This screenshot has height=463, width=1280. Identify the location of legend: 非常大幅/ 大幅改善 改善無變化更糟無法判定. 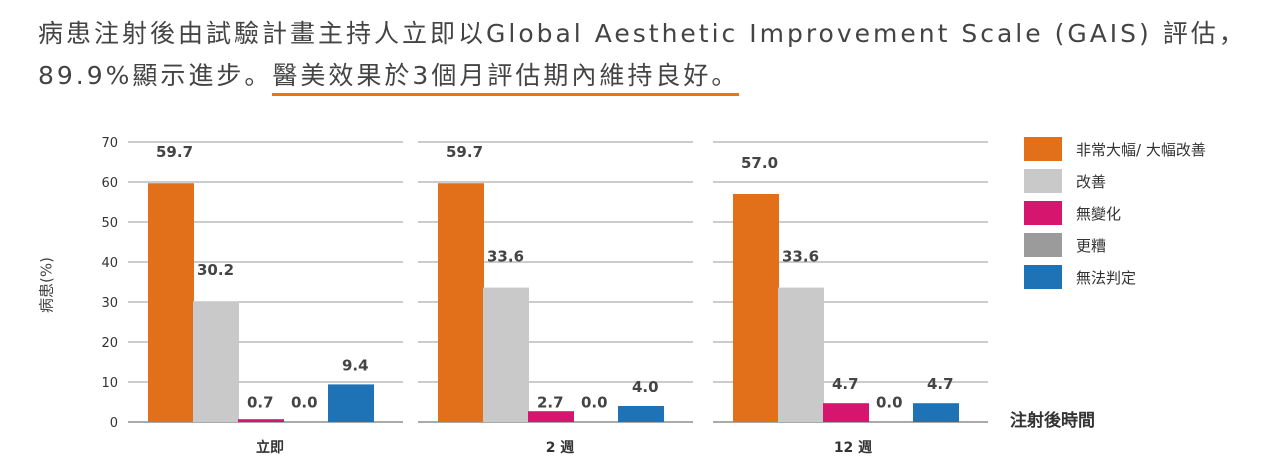
(1115, 213).